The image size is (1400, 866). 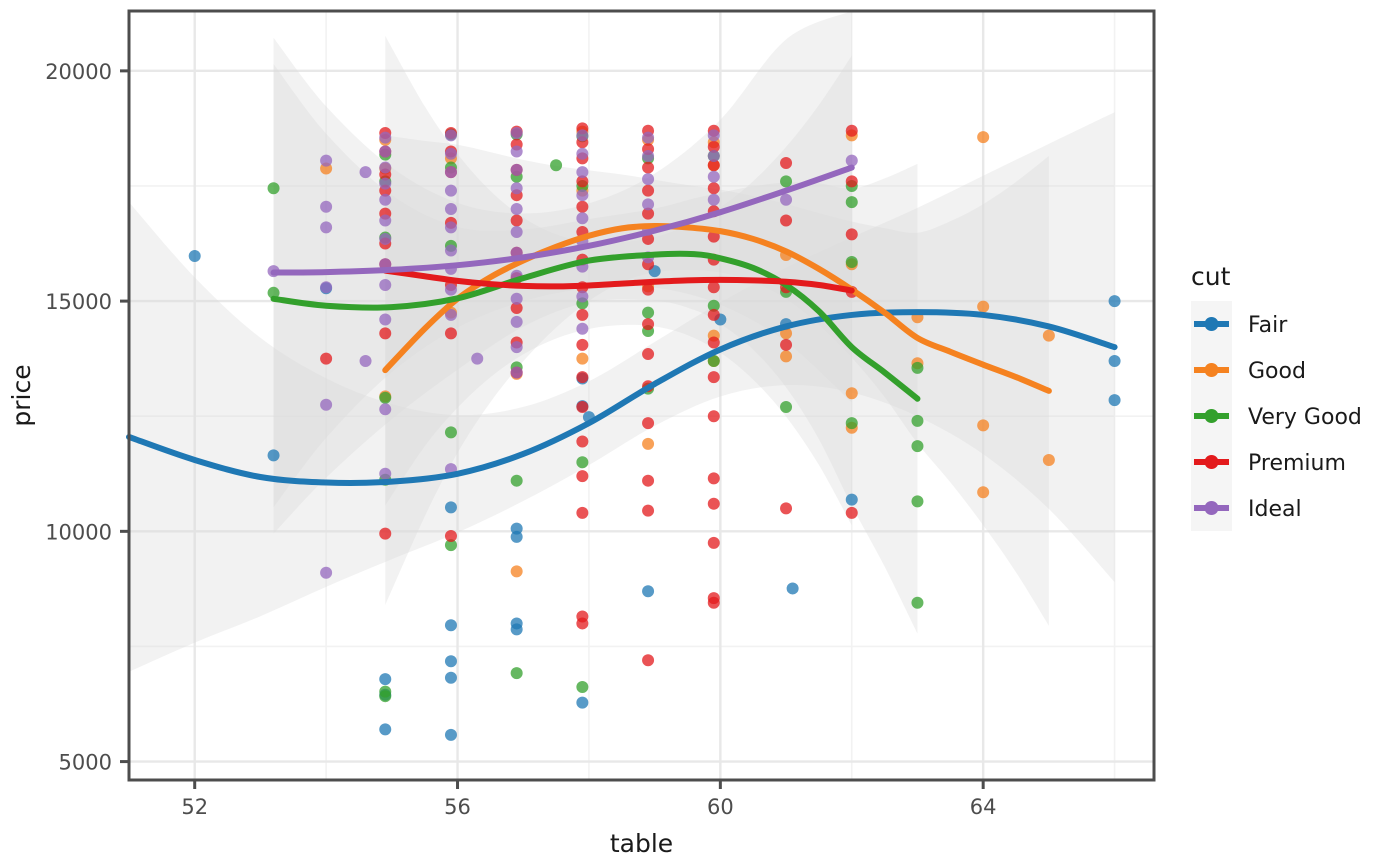 I want to click on legend-item-ideal: Ideal, so click(x=1248, y=509).